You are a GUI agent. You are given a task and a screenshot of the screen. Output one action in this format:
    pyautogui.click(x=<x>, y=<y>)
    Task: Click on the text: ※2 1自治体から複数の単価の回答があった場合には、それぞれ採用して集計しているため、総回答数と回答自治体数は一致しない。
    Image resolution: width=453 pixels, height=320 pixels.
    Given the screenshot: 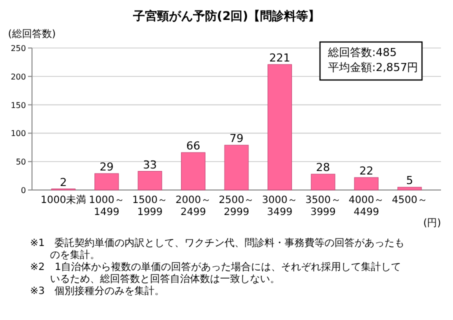 What is the action you would take?
    pyautogui.click(x=216, y=273)
    